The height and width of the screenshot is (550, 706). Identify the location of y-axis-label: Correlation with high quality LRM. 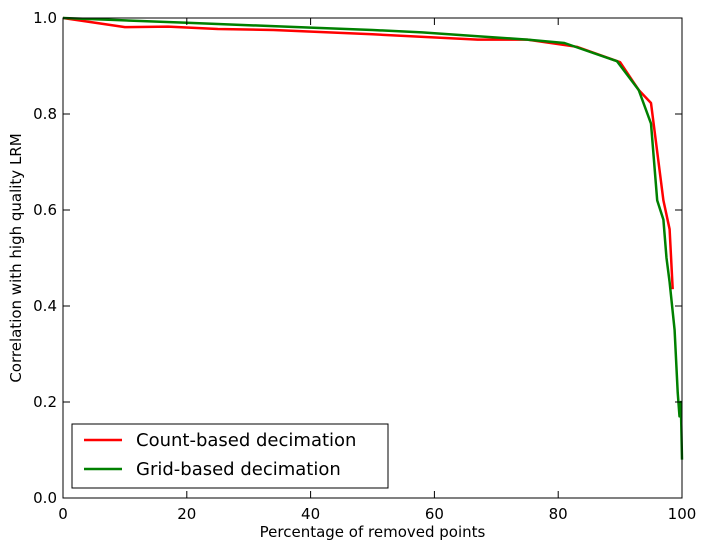
(16, 257).